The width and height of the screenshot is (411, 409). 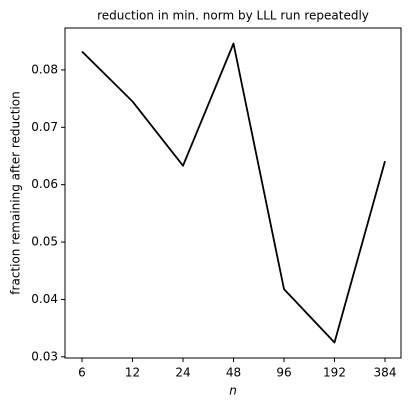 What do you see at coordinates (82, 373) in the screenshot?
I see `x-tick-label: 6` at bounding box center [82, 373].